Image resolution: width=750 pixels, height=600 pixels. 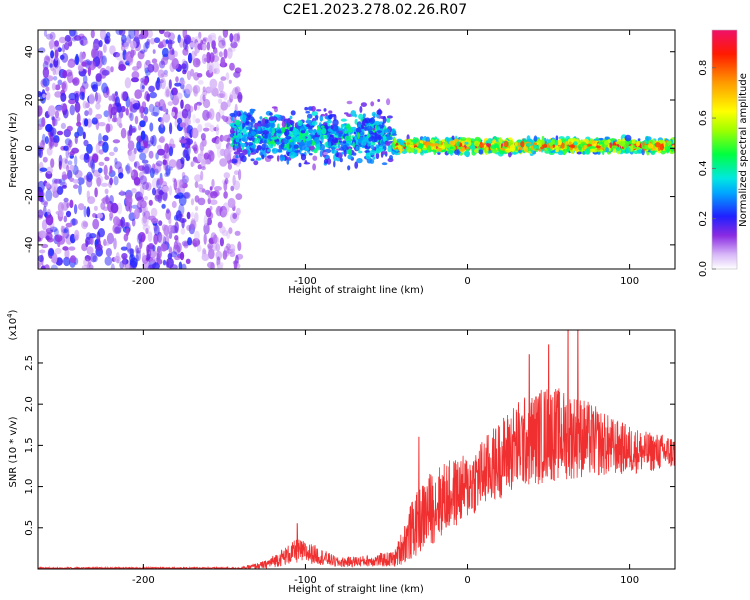 I want to click on figure-title: C2E1.2023.278.02.26.R07, so click(x=375, y=10).